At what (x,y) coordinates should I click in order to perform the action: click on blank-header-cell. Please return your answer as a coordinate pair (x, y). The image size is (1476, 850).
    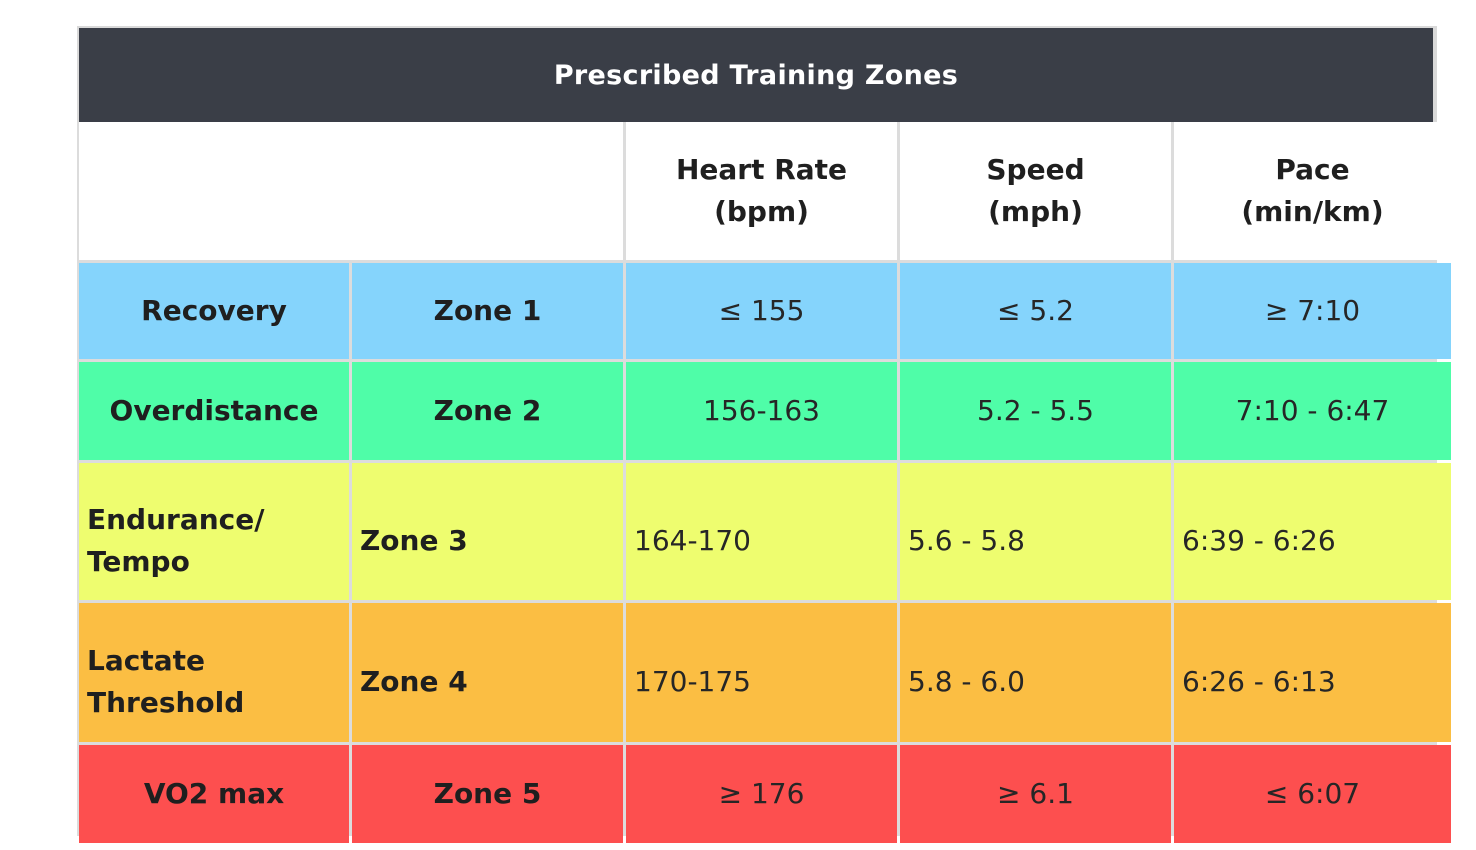
    Looking at the image, I should click on (351, 191).